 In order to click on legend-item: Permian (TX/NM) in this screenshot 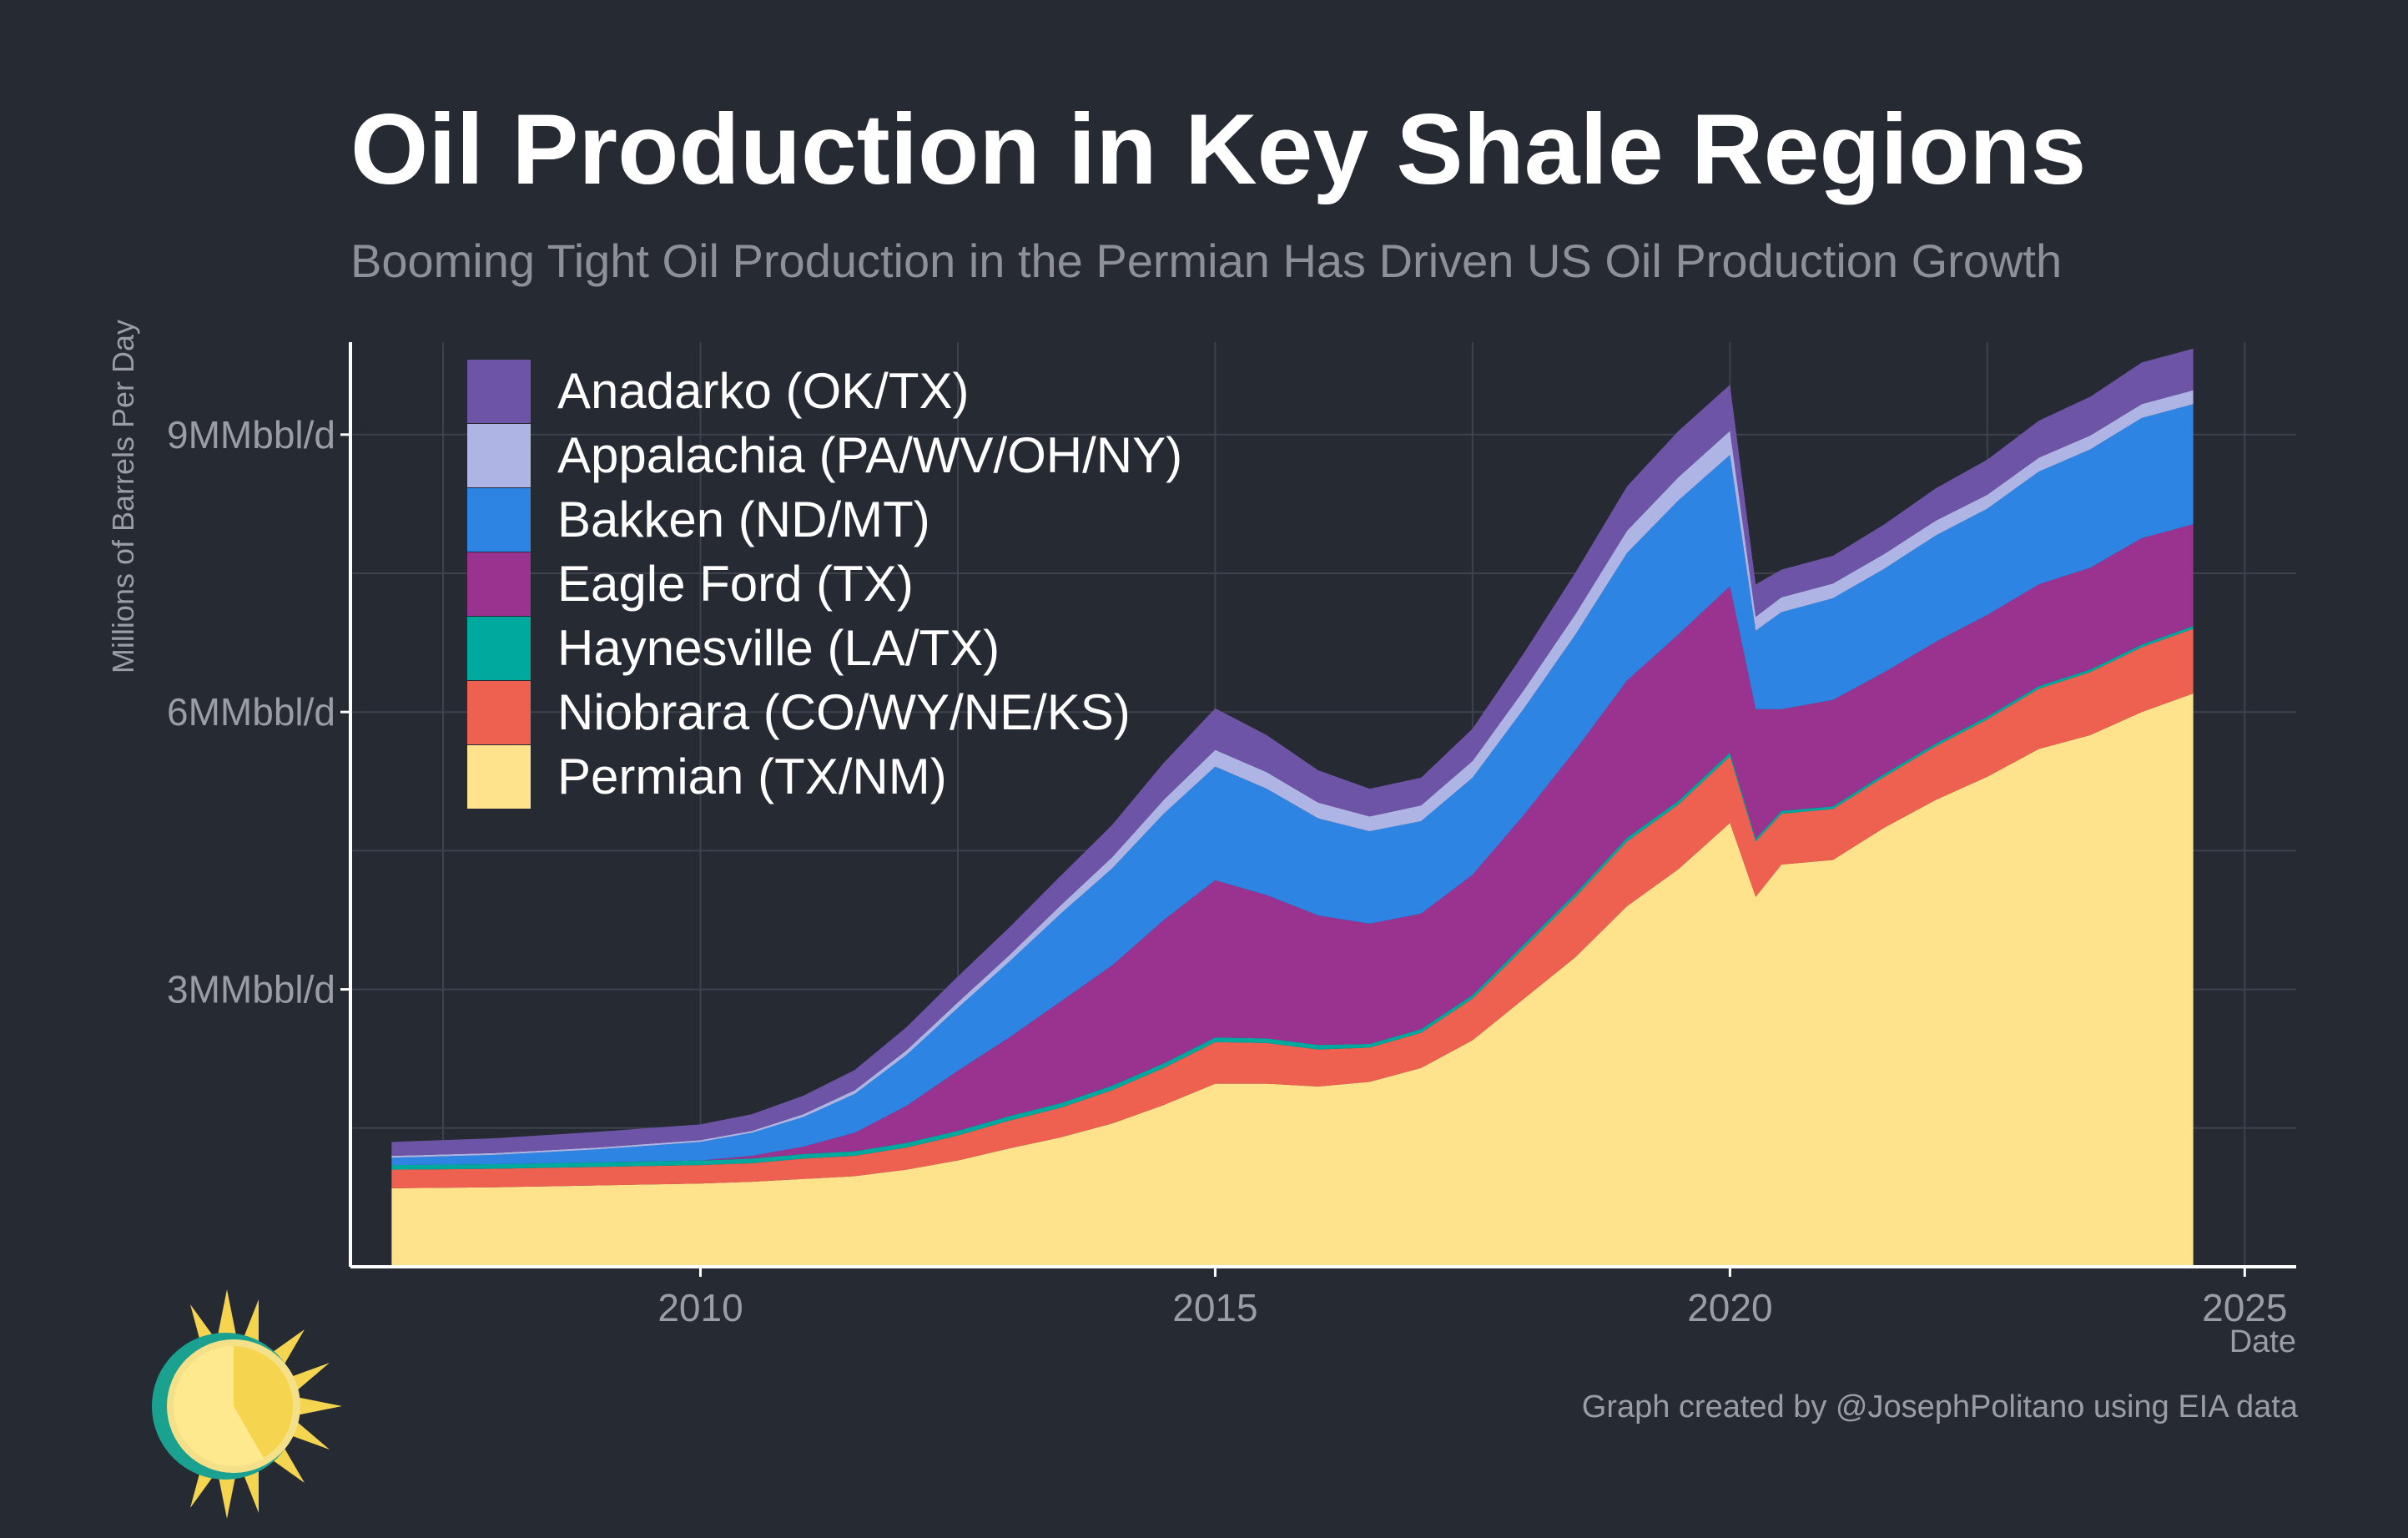, I will do `click(824, 776)`.